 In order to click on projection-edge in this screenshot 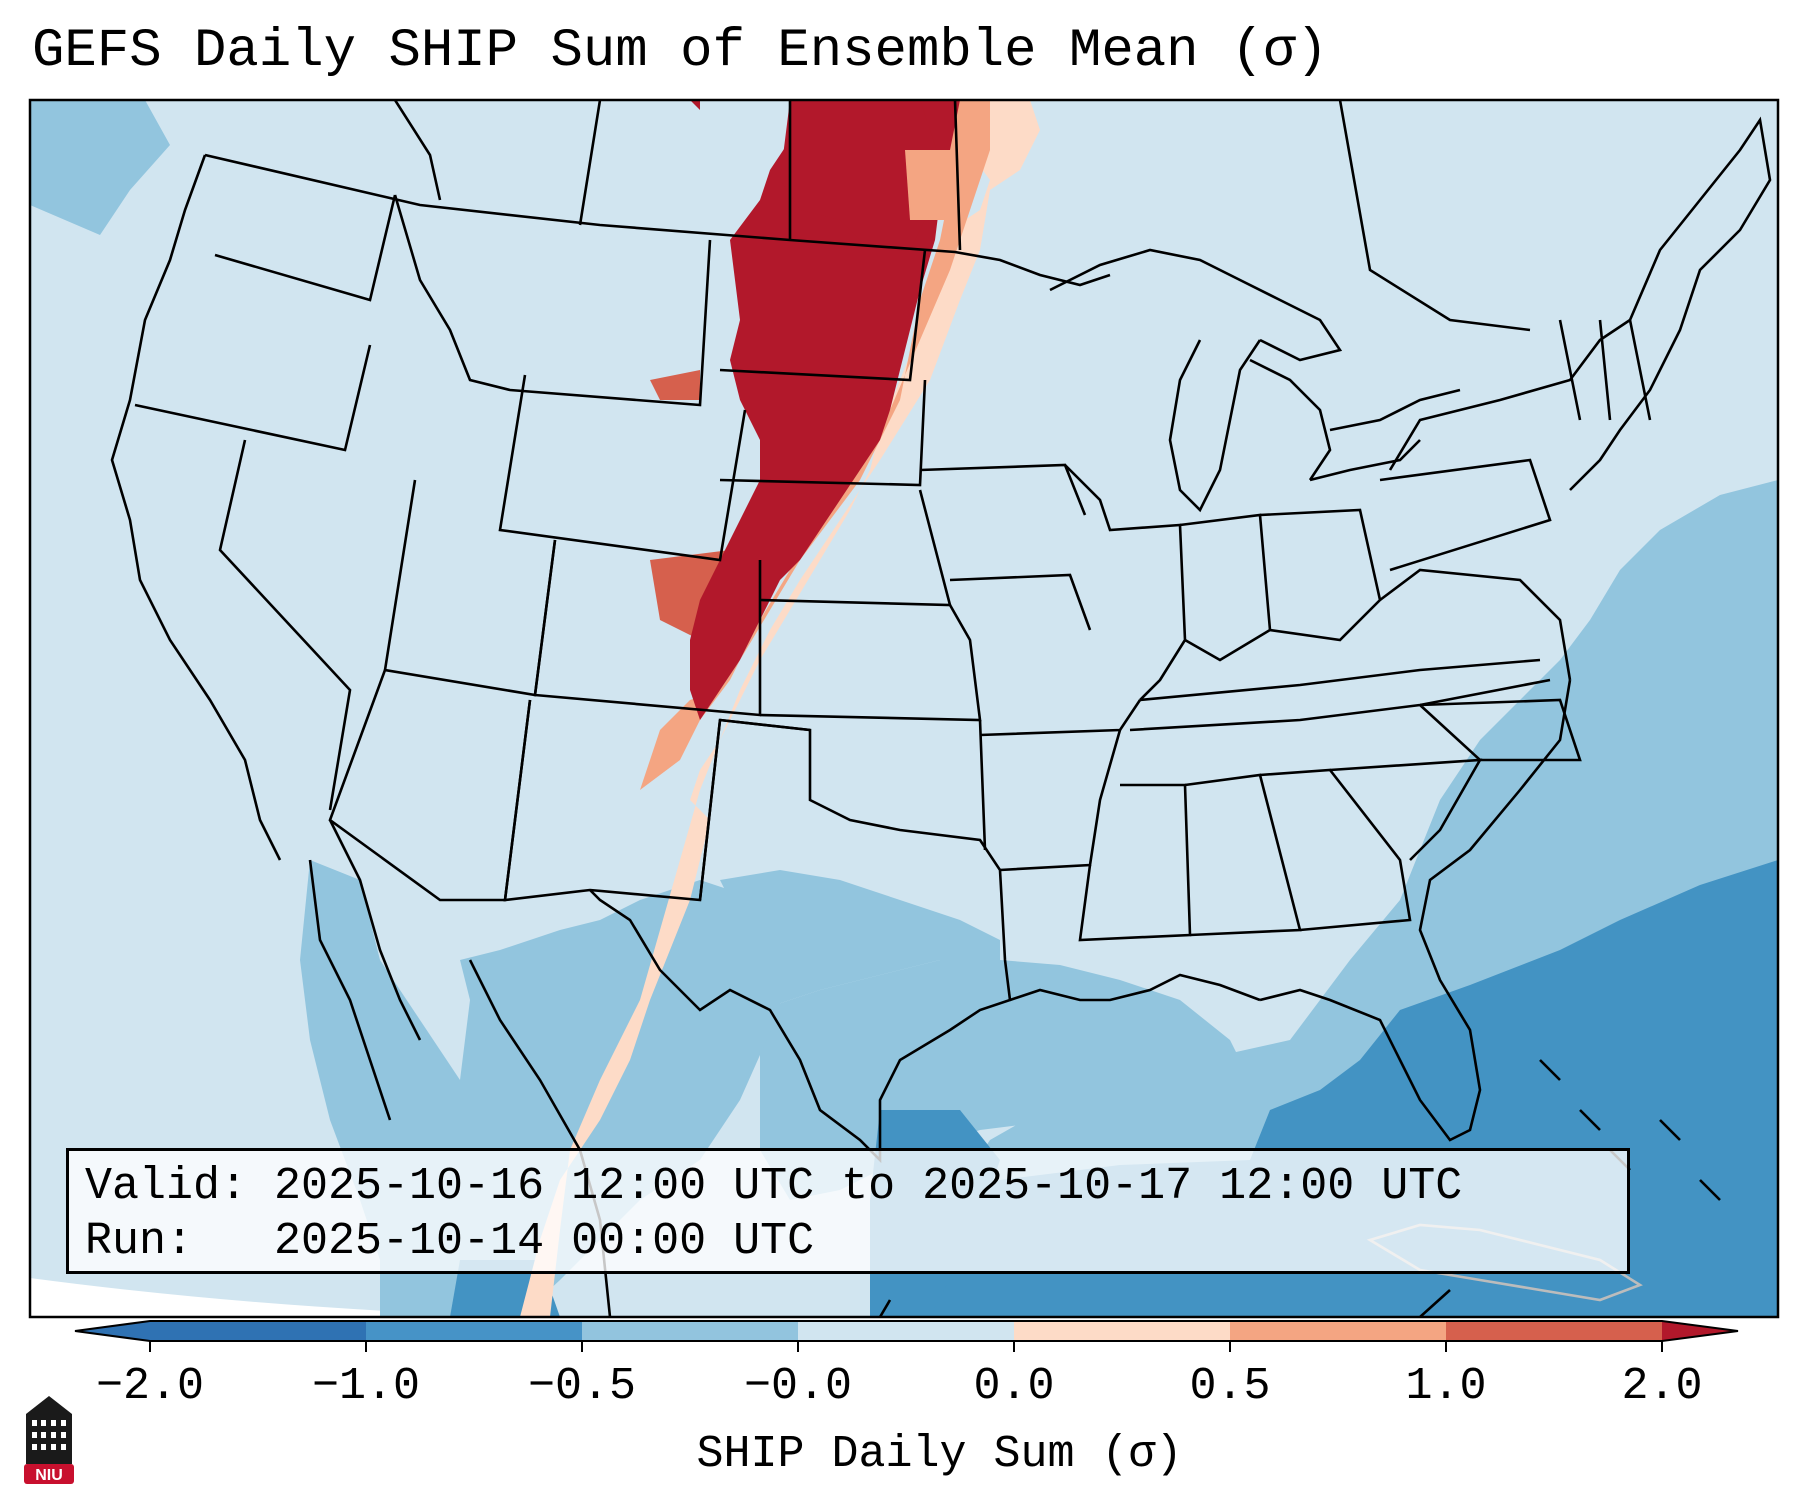, I will do `click(465, 1297)`.